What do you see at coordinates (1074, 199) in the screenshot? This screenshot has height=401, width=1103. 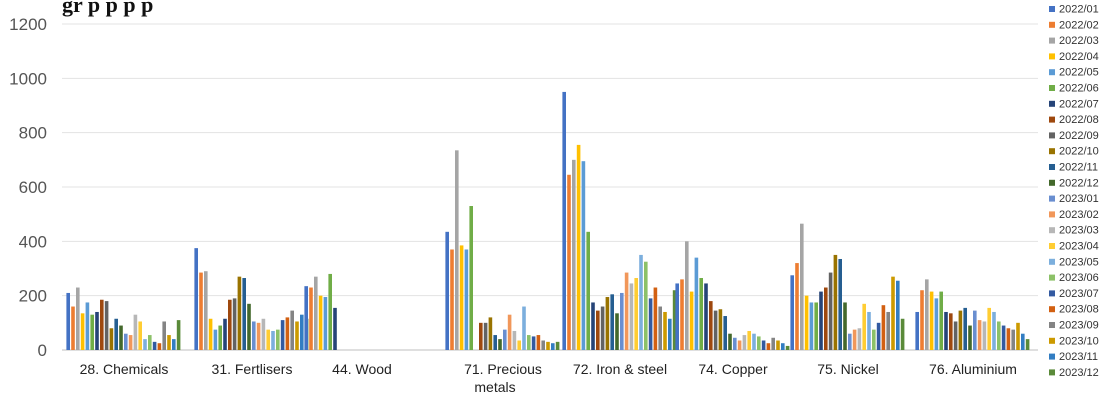 I see `legend-item: 2023/01` at bounding box center [1074, 199].